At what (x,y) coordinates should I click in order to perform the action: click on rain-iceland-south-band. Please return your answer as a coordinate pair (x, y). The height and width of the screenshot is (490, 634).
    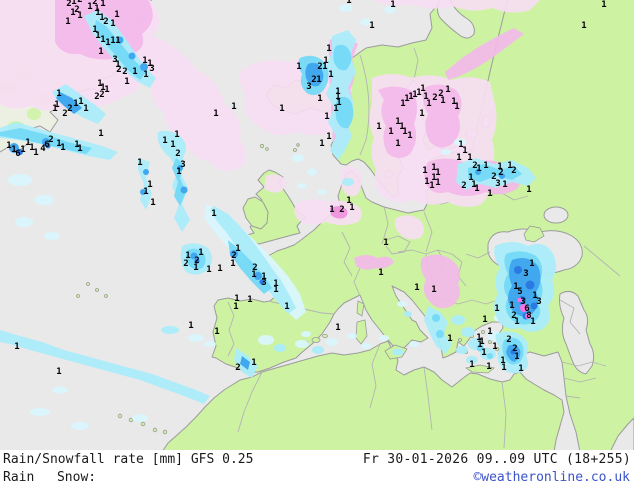
    Looking at the image, I should click on (79, 104).